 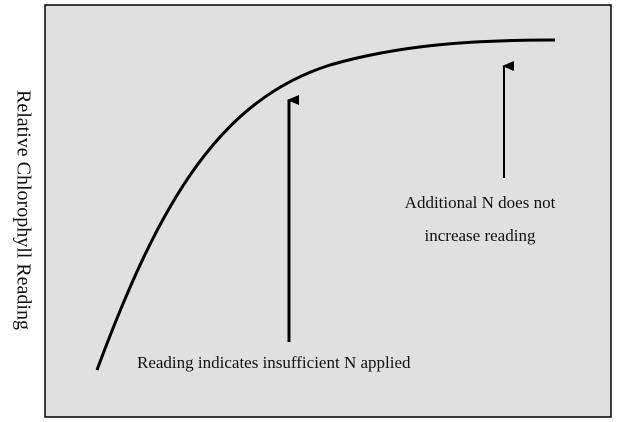 I want to click on annotation: Reading indicates insufficient N applied, so click(x=274, y=362).